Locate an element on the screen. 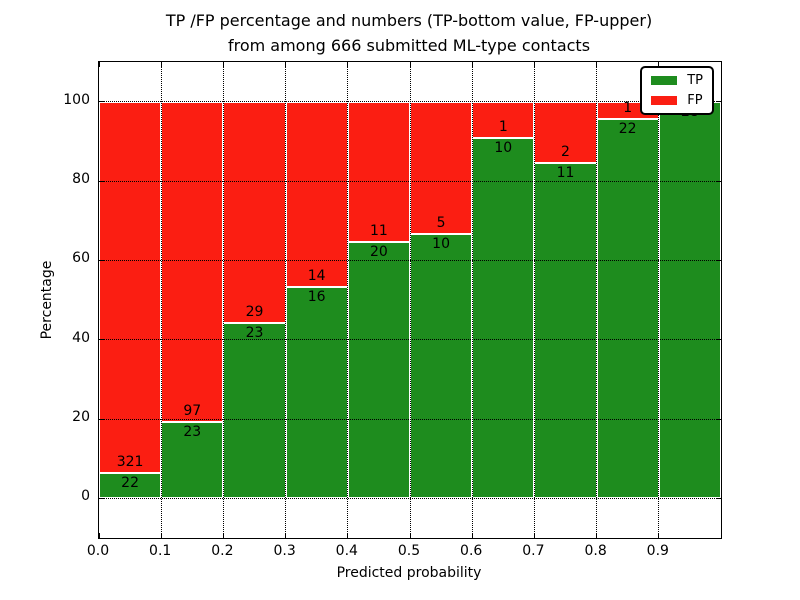  legend-label-fp: FP is located at coordinates (695, 100).